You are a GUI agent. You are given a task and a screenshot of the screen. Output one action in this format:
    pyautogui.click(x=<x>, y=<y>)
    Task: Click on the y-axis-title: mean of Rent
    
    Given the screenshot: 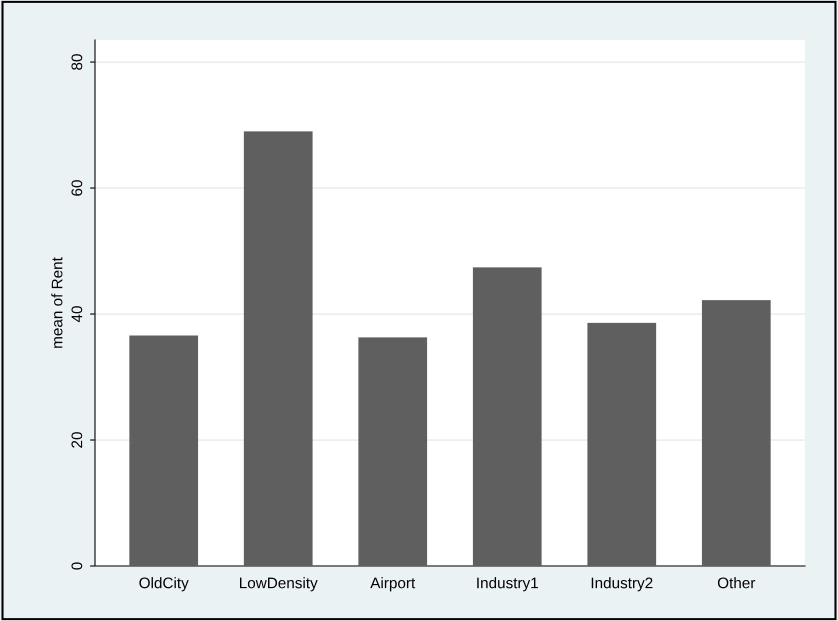 What is the action you would take?
    pyautogui.click(x=56, y=302)
    